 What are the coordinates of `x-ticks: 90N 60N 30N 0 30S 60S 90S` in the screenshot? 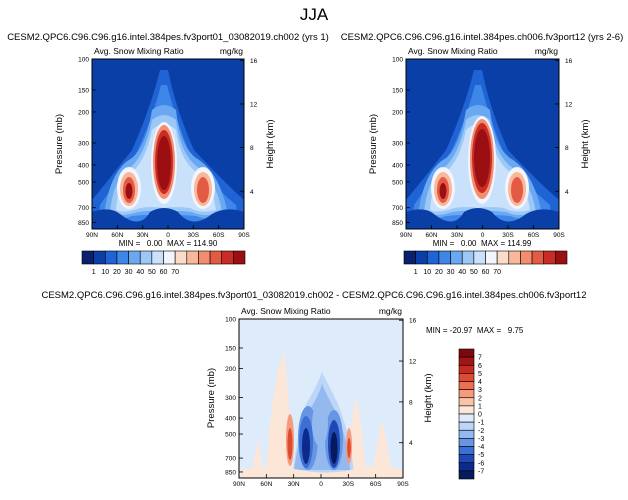 It's located at (168, 232).